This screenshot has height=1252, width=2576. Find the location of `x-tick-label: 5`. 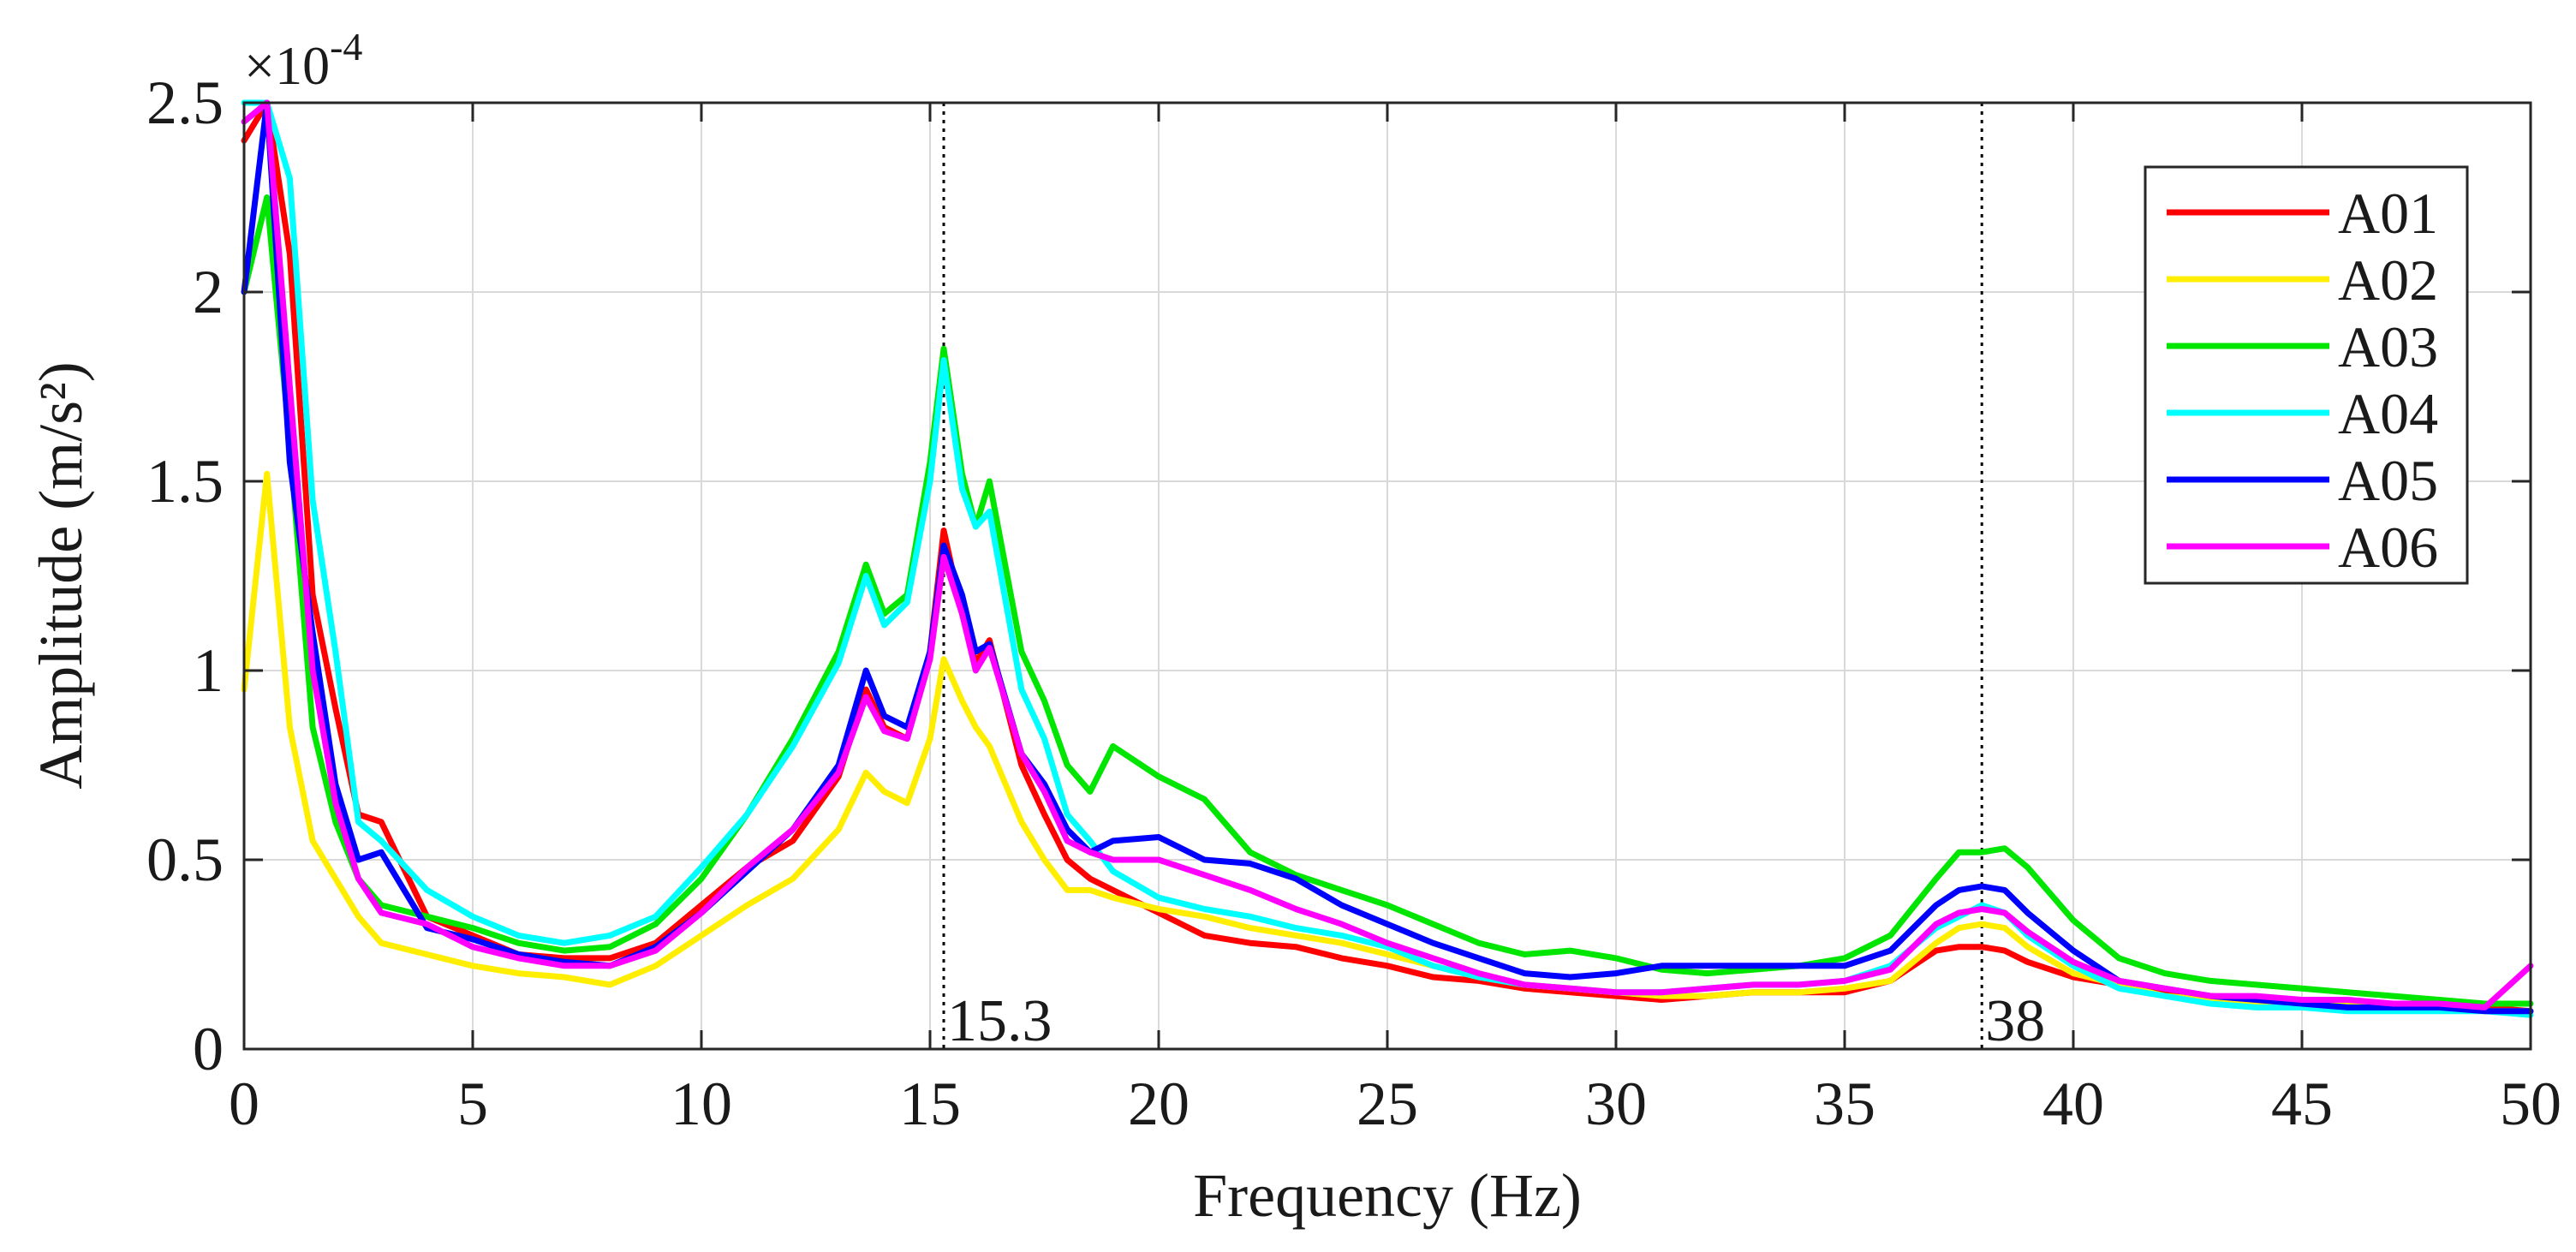

x-tick-label: 5 is located at coordinates (473, 1104).